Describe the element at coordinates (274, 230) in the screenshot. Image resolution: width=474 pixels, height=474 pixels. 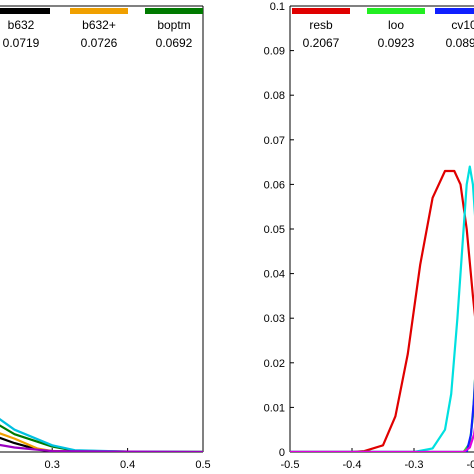
I see `y-tick-label: 0.05` at that location.